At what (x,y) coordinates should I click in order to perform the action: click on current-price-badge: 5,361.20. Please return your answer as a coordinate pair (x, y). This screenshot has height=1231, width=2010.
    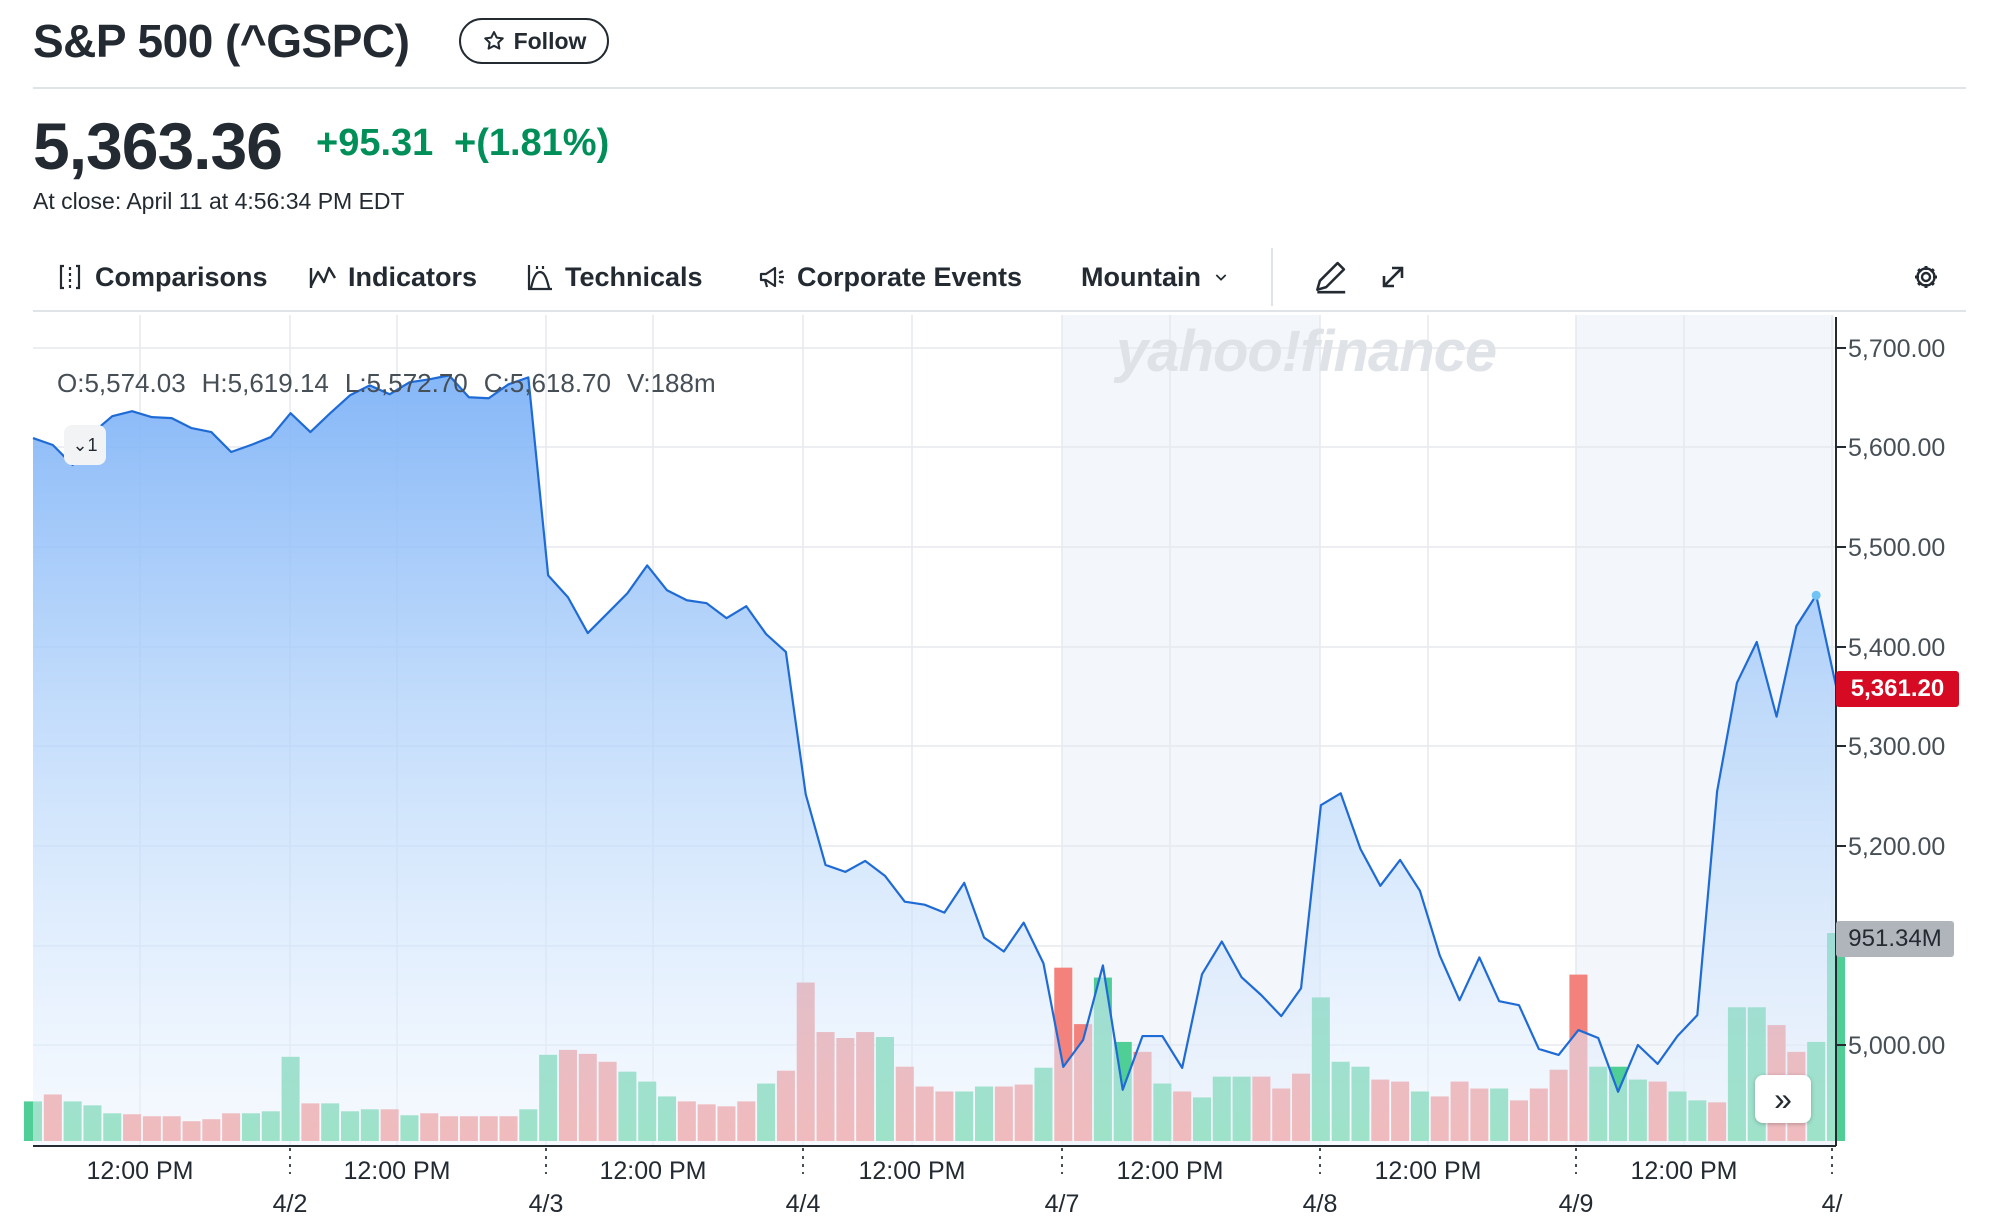
    Looking at the image, I should click on (1897, 689).